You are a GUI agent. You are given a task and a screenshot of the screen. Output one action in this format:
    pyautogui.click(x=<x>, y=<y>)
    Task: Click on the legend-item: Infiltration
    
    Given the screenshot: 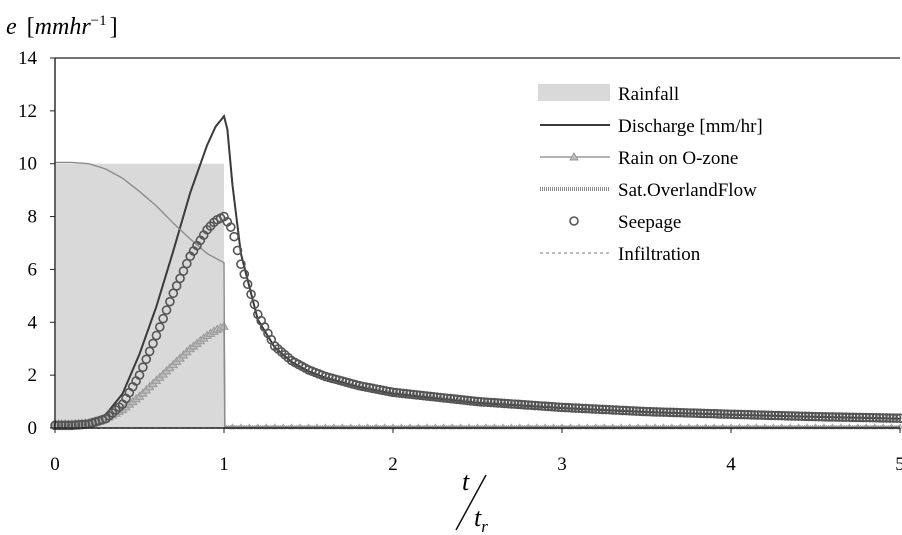 What is the action you would take?
    pyautogui.click(x=620, y=254)
    